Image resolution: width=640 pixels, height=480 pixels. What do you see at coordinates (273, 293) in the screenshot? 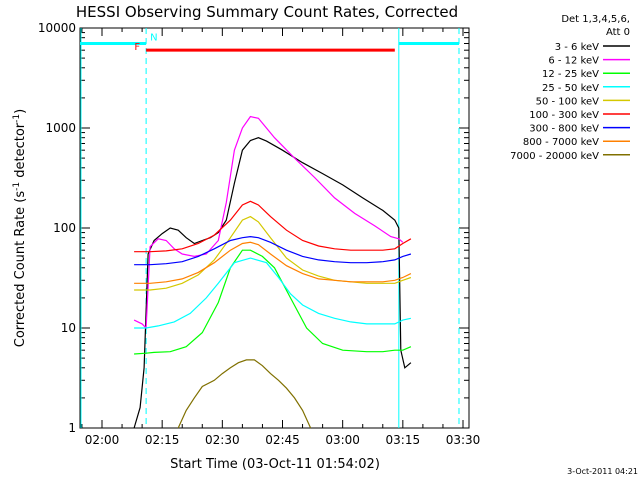
I see `series-line-25-50-keV` at bounding box center [273, 293].